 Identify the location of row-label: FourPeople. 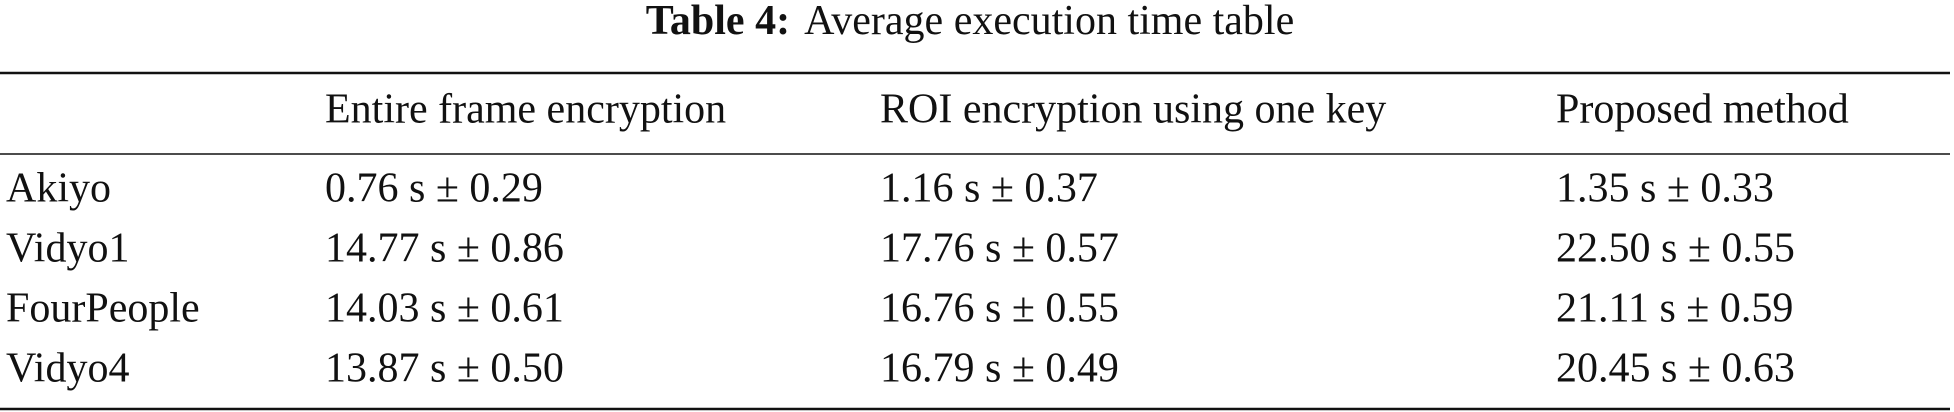
(103, 309).